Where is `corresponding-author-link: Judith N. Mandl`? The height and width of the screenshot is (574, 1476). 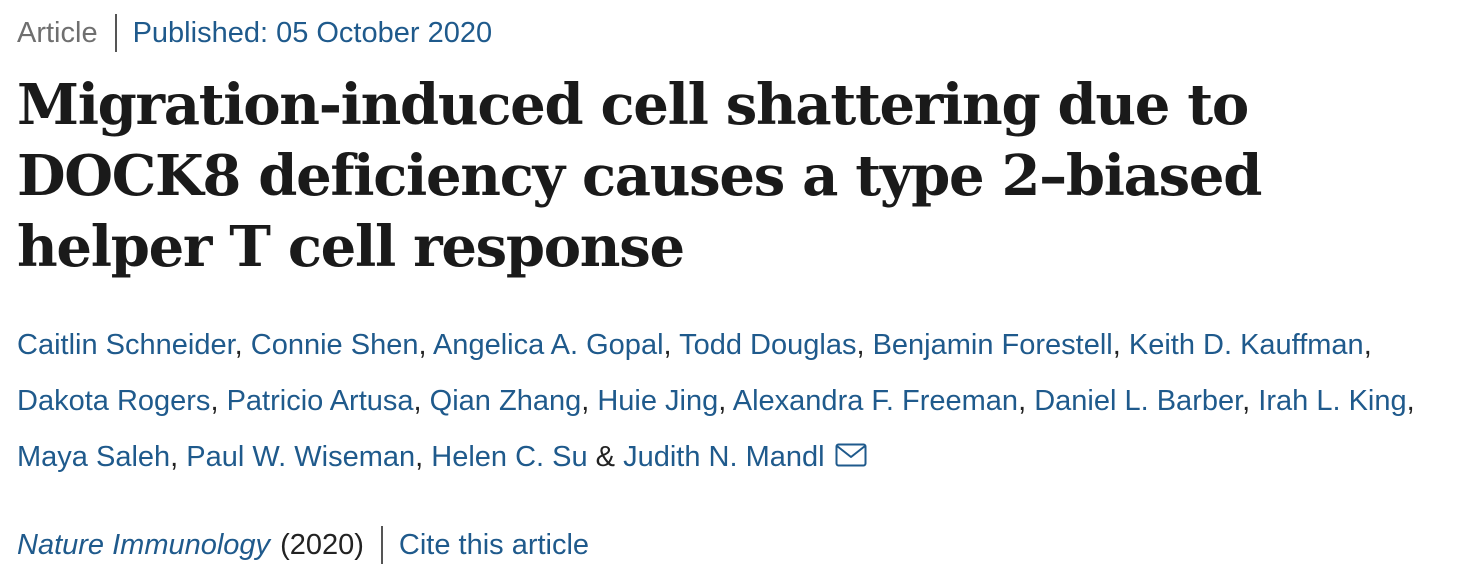
corresponding-author-link: Judith N. Mandl is located at coordinates (724, 457).